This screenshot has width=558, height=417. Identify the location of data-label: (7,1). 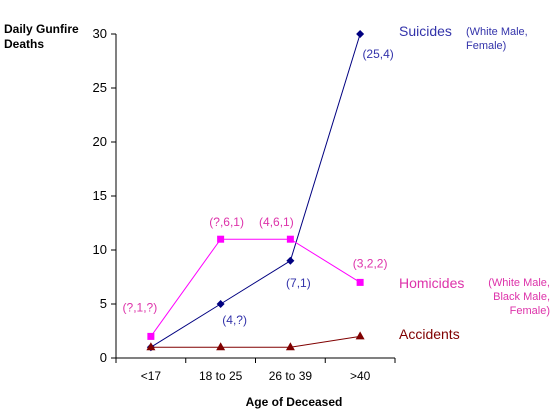
(298, 283).